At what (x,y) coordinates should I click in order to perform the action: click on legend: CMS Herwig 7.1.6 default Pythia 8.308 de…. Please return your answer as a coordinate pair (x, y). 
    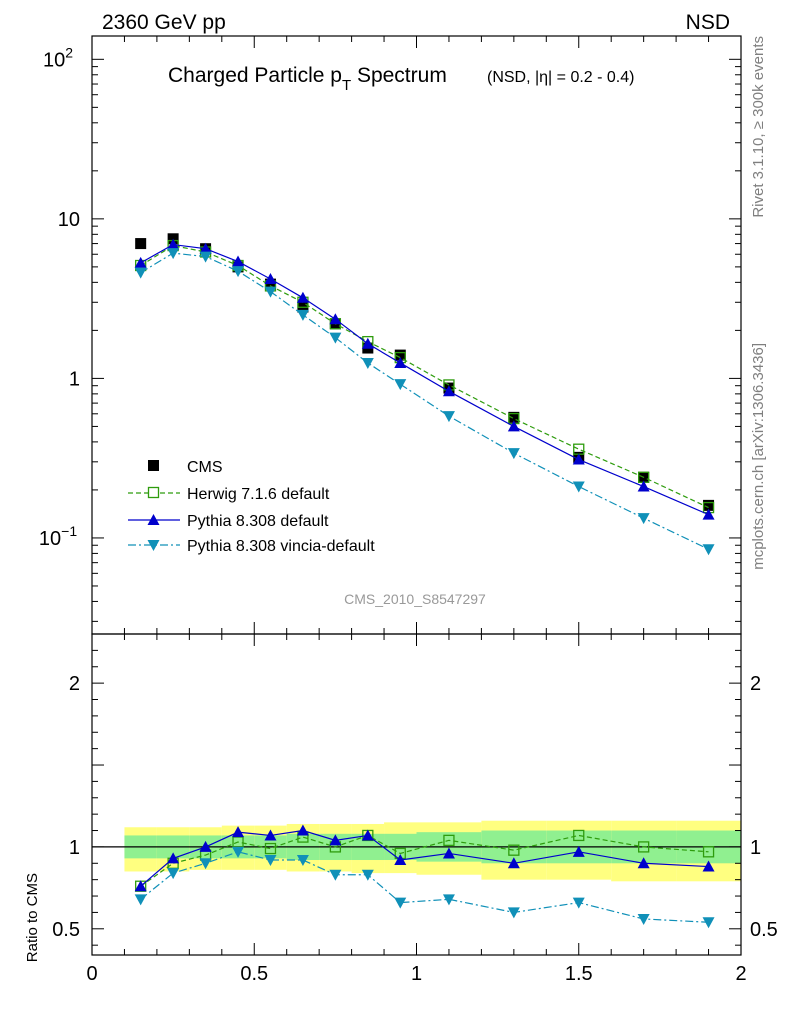
    Looking at the image, I should click on (251, 507).